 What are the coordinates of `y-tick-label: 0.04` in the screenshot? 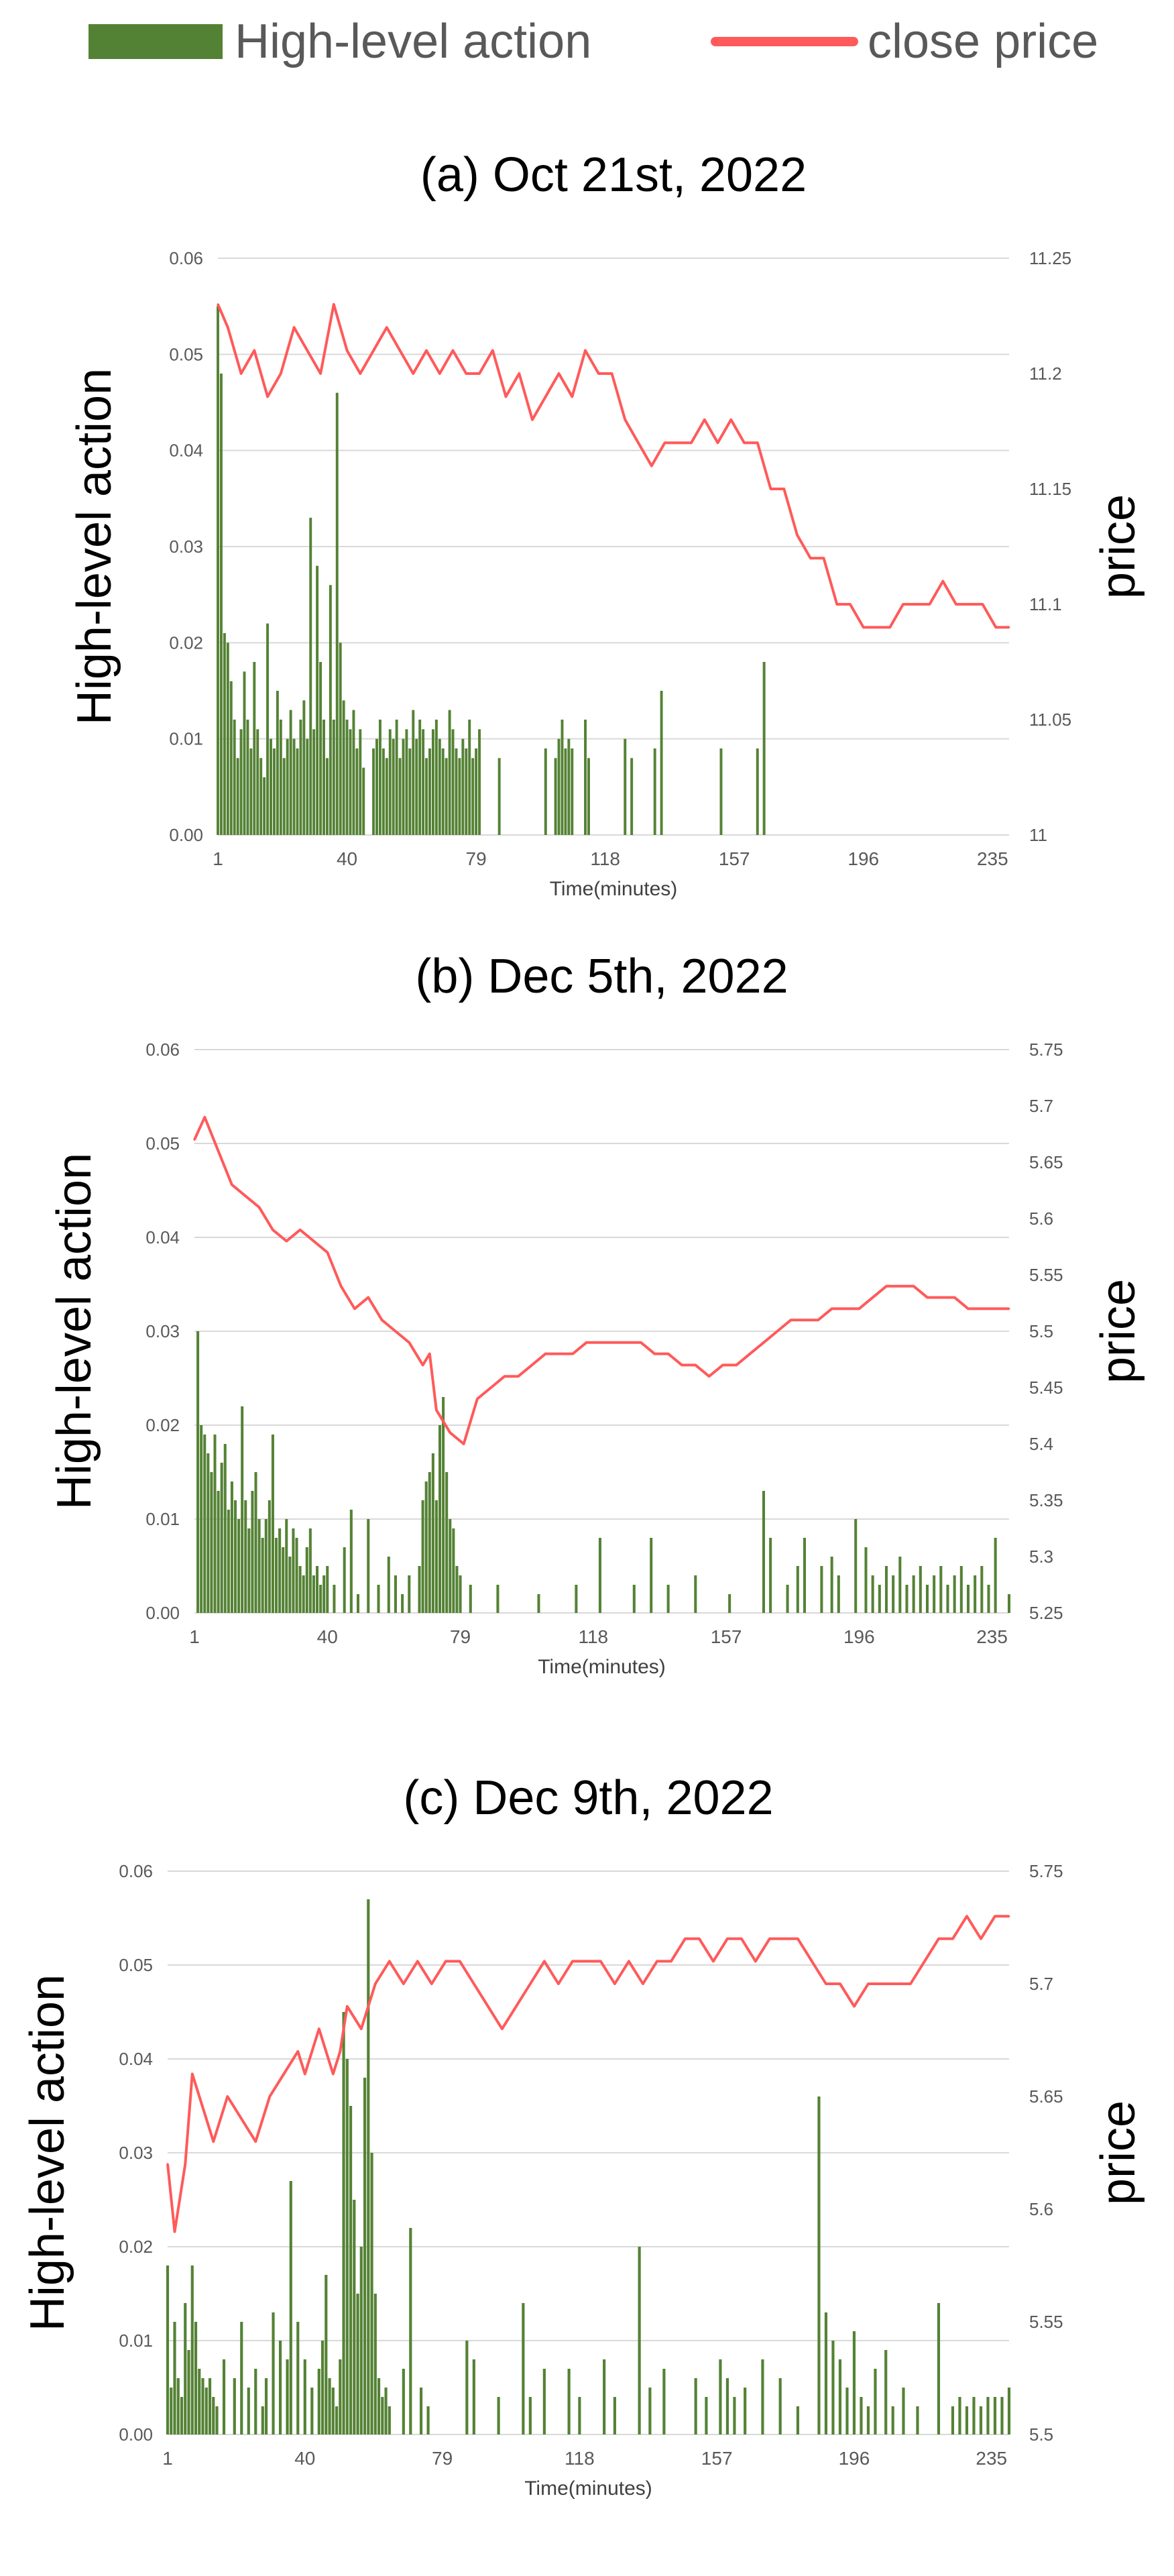 It's located at (186, 451).